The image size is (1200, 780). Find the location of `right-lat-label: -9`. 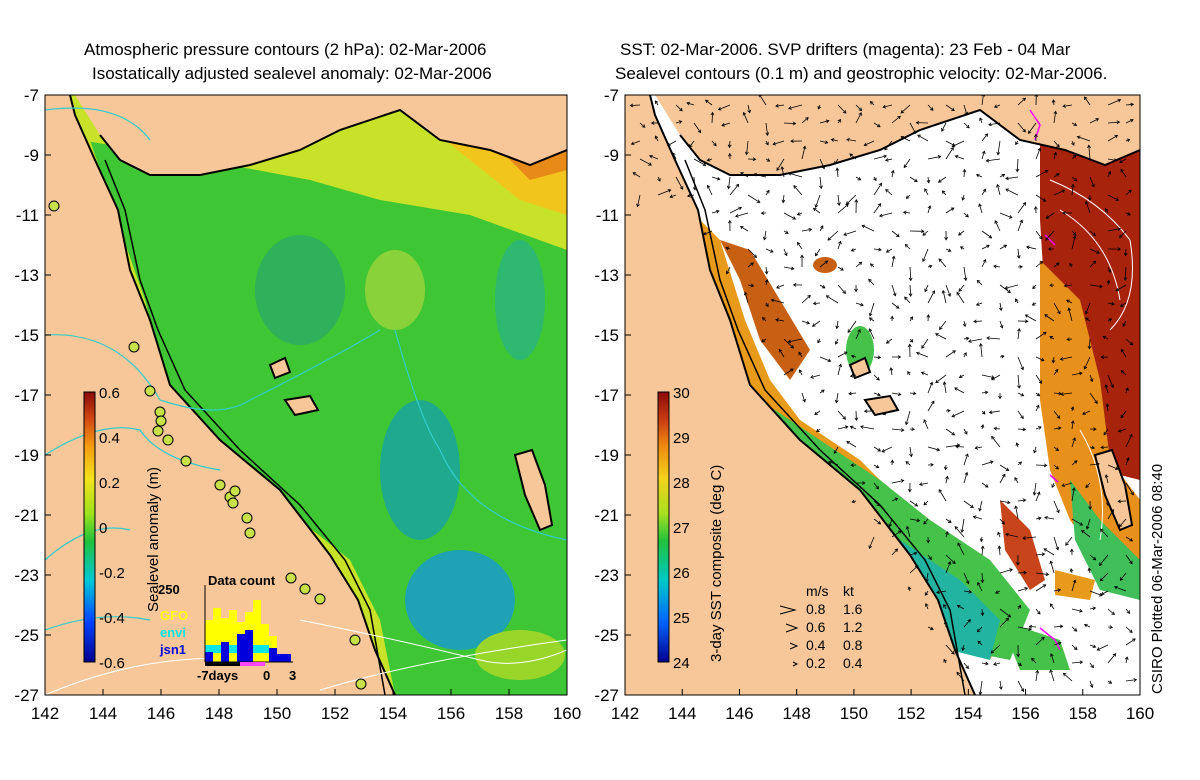

right-lat-label: -9 is located at coordinates (611, 155).